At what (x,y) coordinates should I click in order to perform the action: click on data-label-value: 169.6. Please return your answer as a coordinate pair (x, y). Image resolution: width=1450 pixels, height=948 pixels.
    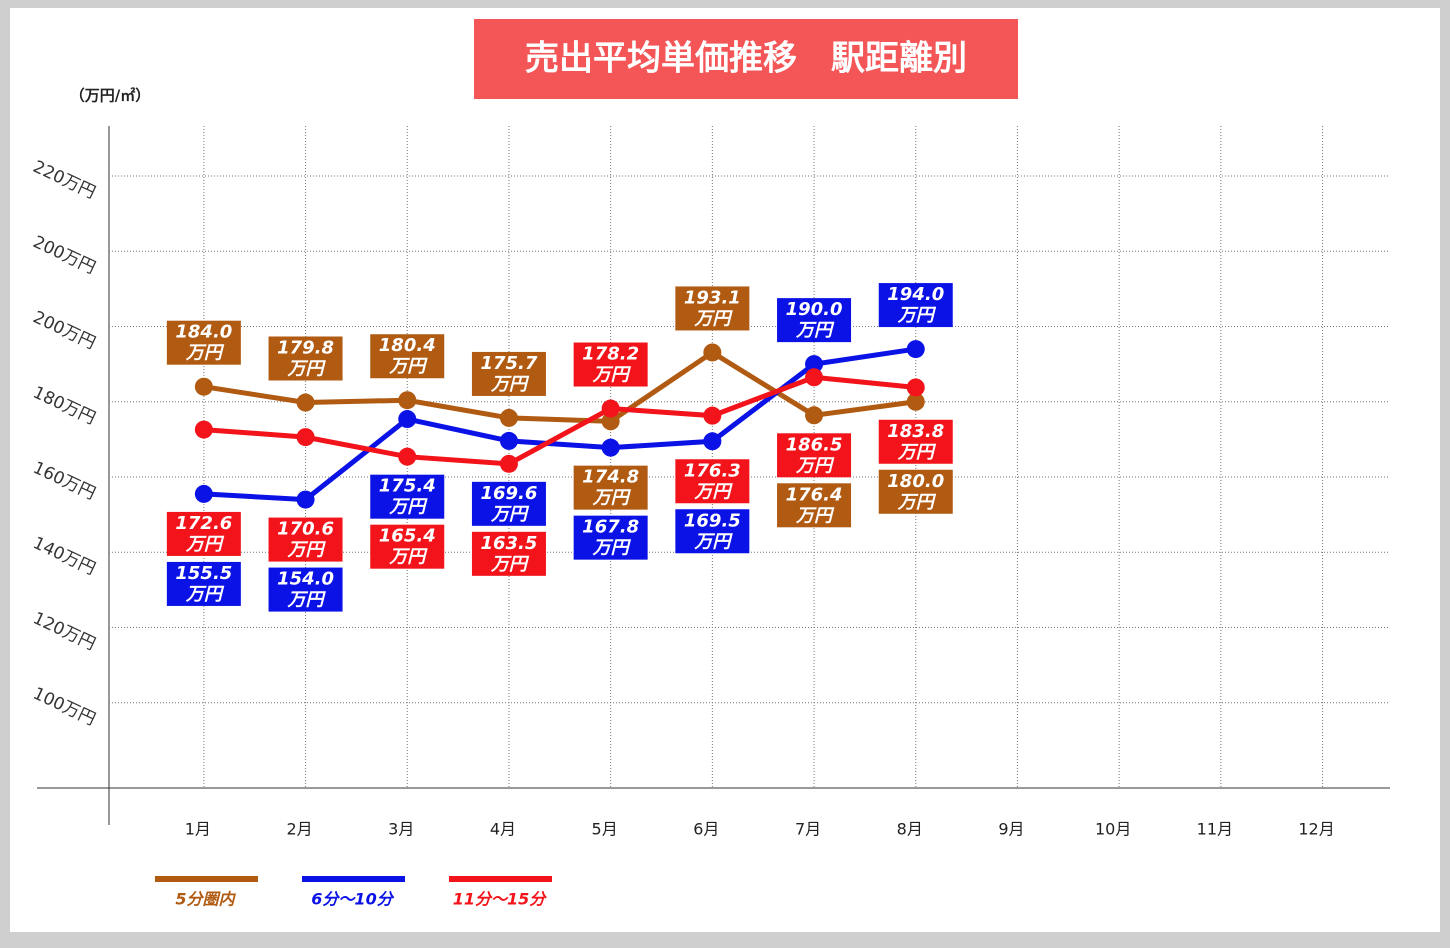
    Looking at the image, I should click on (508, 493).